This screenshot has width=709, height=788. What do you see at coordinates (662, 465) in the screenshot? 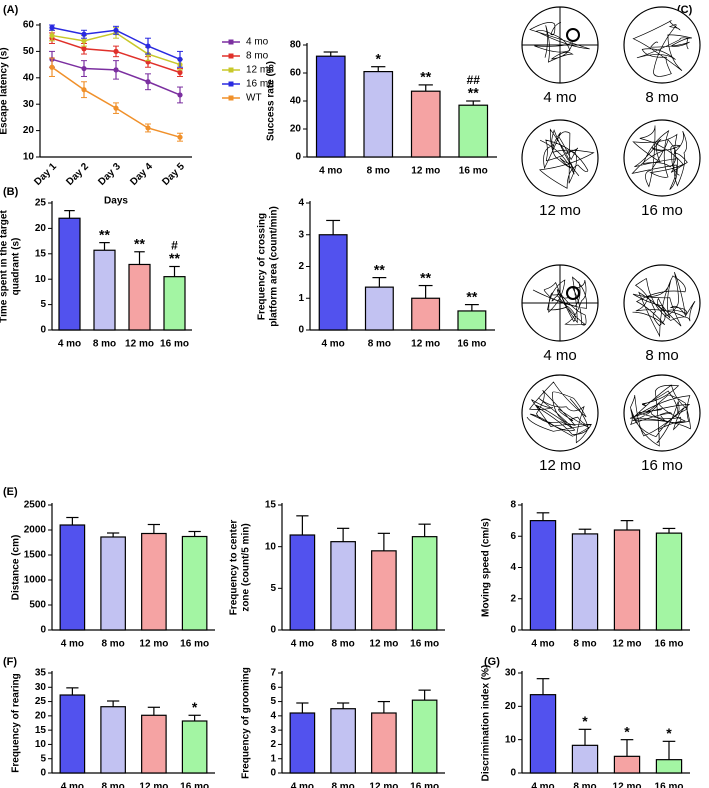
I see `track-caption: 16 mo` at bounding box center [662, 465].